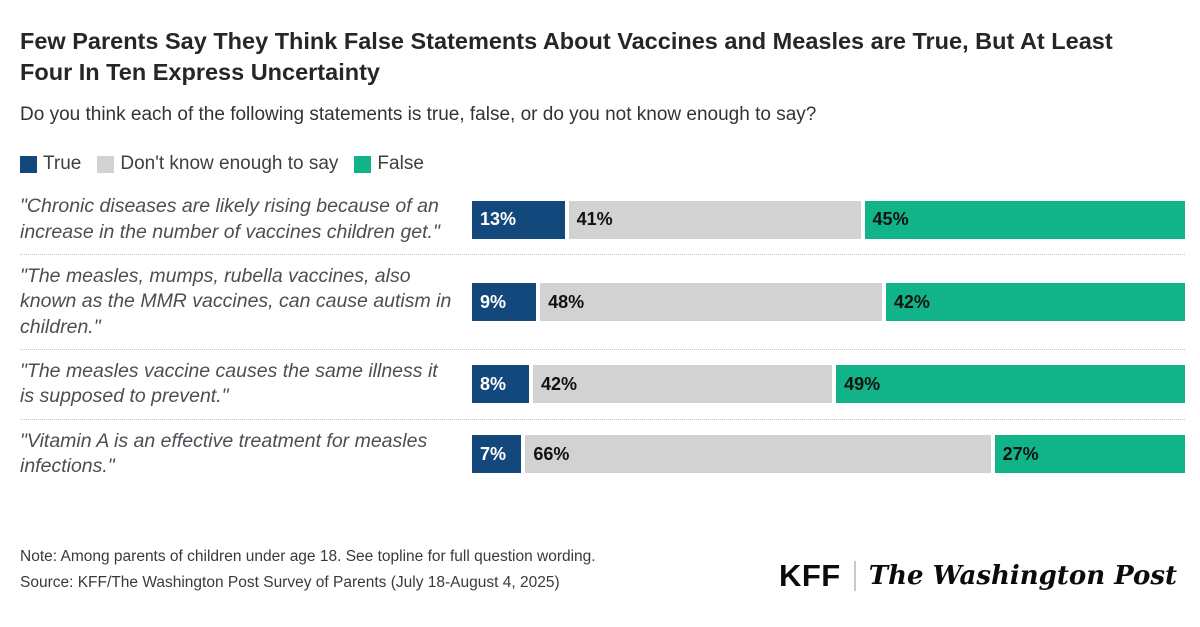 This screenshot has height=627, width=1200. I want to click on stacked-bar: 9% 48% 42%, so click(828, 302).